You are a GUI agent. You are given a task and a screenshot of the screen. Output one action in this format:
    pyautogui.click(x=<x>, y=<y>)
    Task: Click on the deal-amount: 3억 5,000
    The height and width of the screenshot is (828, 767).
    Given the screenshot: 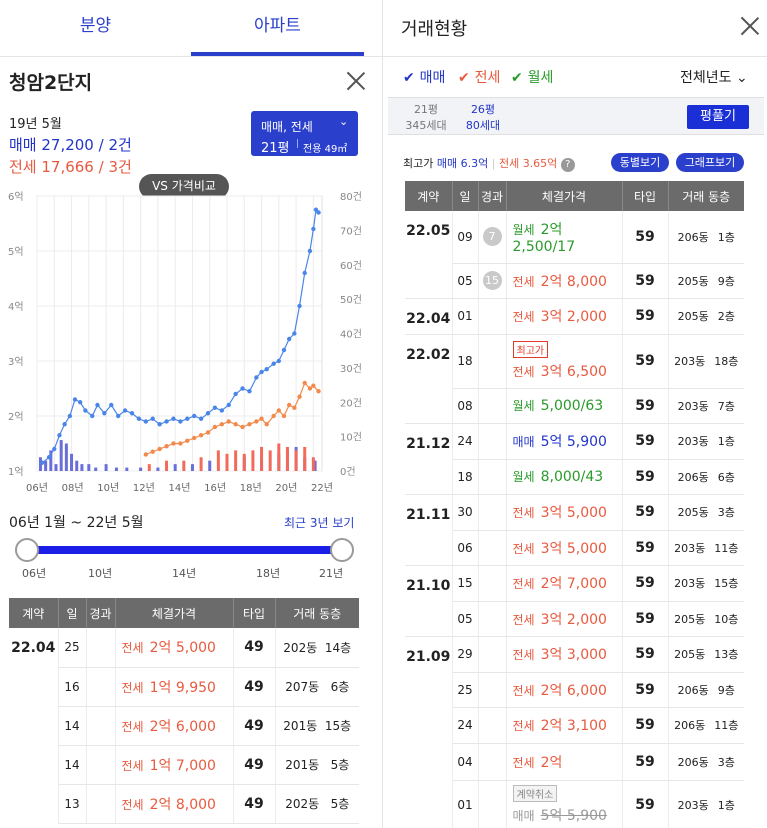 What is the action you would take?
    pyautogui.click(x=573, y=513)
    